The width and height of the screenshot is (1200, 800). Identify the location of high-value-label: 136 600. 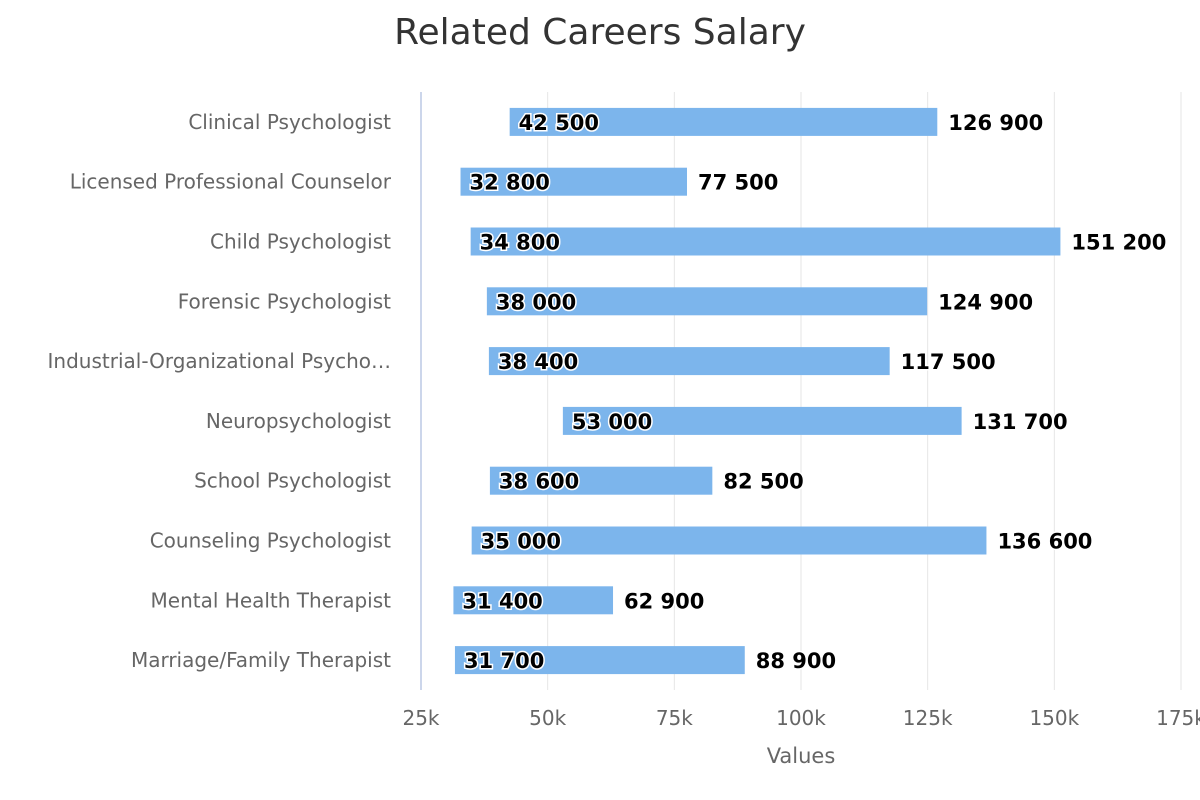
(1044, 542).